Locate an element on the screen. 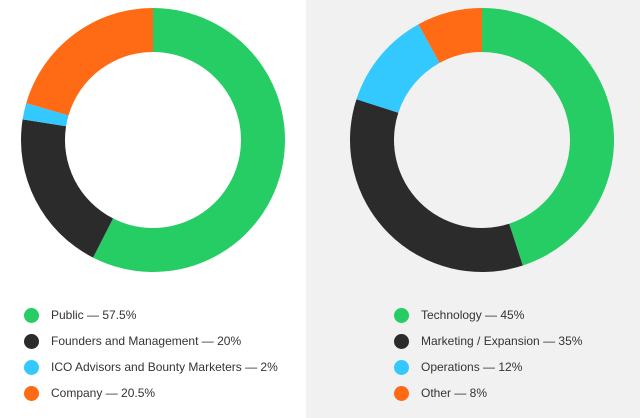 The image size is (640, 418). donut-slice-ico-advisors-and-bounty-marketers is located at coordinates (45, 115).